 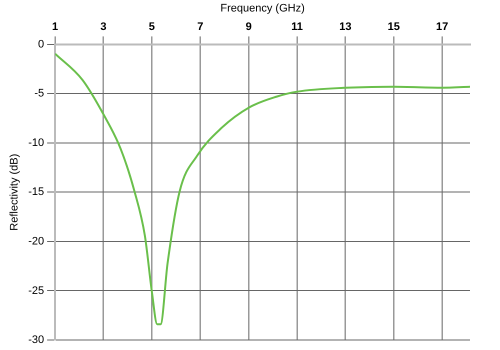 I want to click on y-tick-label: -15, so click(x=36, y=192).